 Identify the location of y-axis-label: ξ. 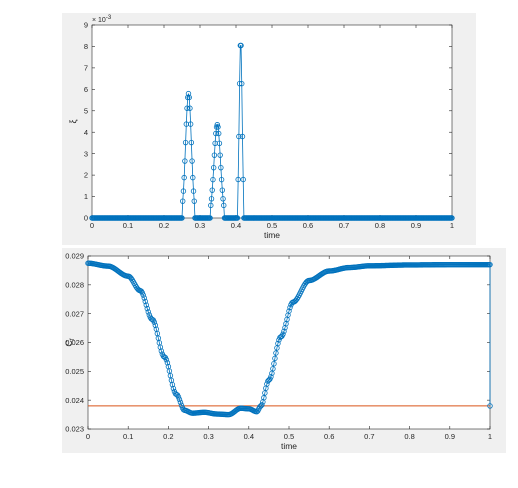
(73, 121).